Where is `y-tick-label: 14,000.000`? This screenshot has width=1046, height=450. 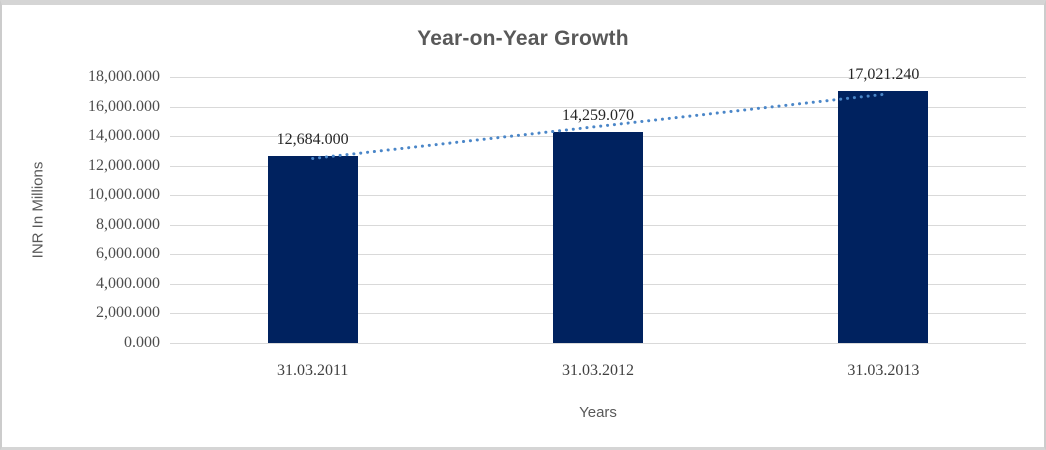
y-tick-label: 14,000.000 is located at coordinates (124, 136).